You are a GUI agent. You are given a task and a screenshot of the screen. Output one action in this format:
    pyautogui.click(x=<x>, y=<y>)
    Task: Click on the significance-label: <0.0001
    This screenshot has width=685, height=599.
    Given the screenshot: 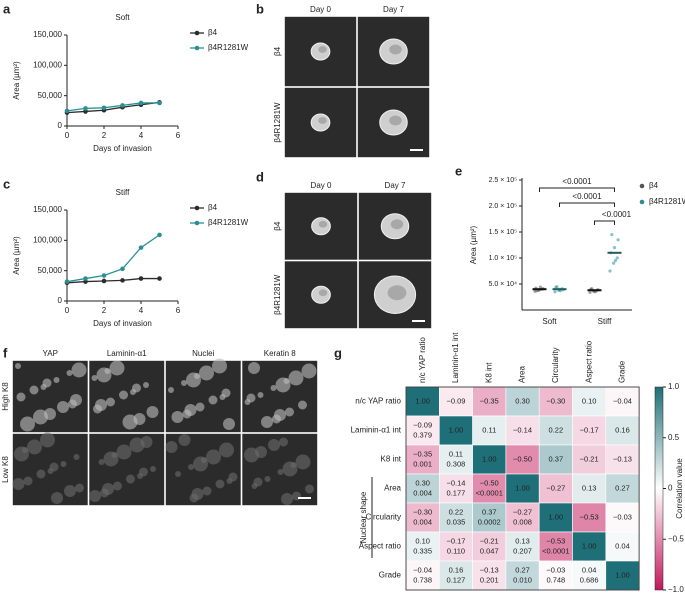 What is the action you would take?
    pyautogui.click(x=587, y=196)
    